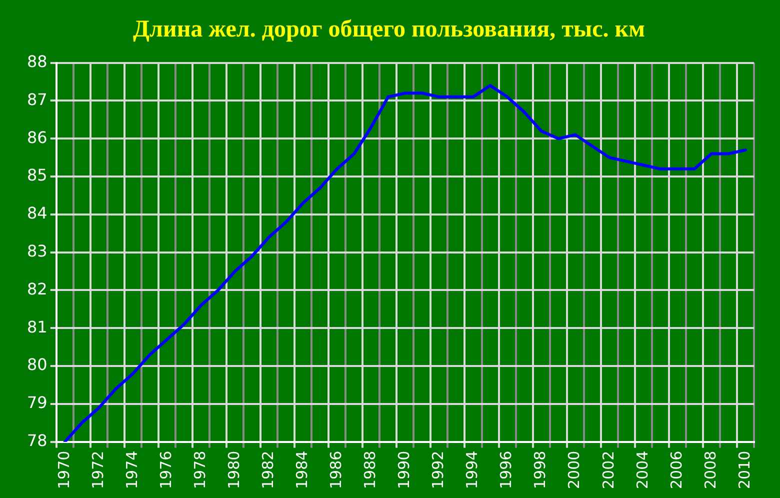 The width and height of the screenshot is (780, 498). Describe the element at coordinates (642, 470) in the screenshot. I see `x-tick-label: 2004` at that location.